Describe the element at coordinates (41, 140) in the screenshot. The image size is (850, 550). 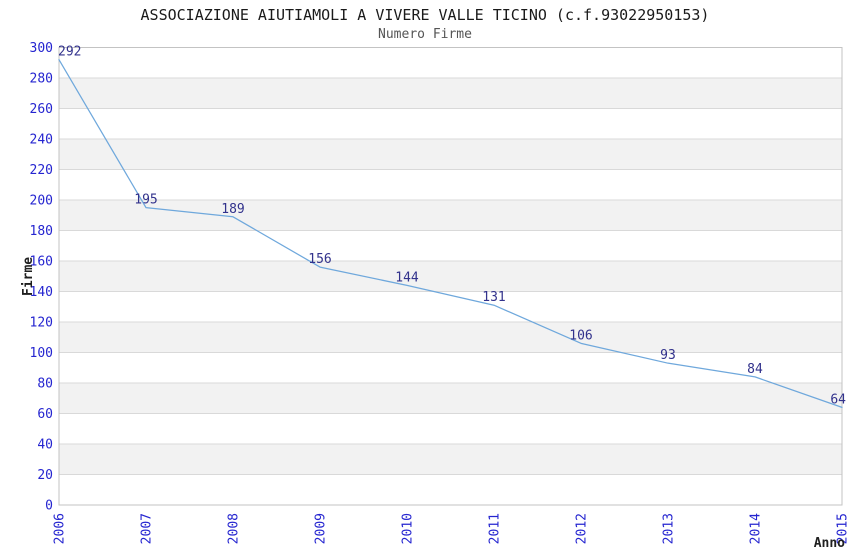
I see `y-tick-label: 240` at that location.